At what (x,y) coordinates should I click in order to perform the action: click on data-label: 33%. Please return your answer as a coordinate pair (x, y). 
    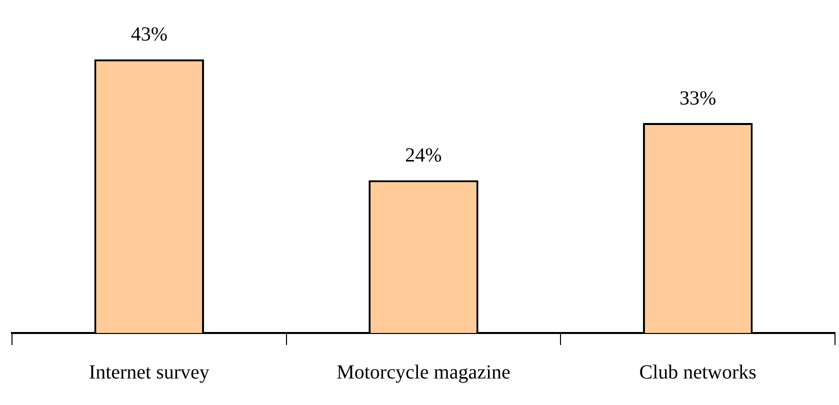
    Looking at the image, I should click on (697, 98).